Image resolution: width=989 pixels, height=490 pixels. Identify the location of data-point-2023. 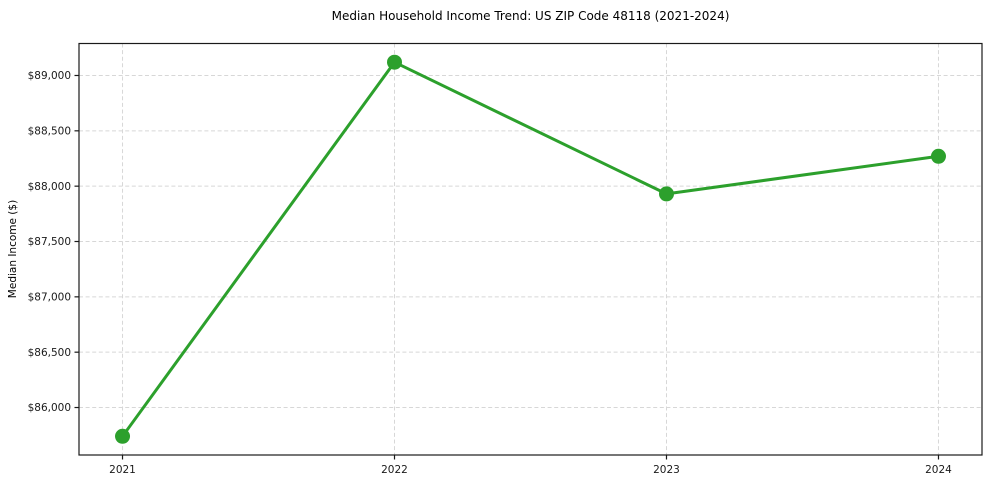
(666, 194).